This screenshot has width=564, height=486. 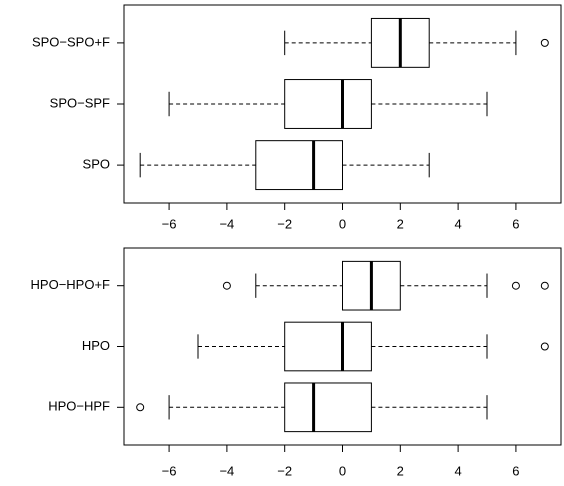 What do you see at coordinates (71, 284) in the screenshot?
I see `category-label: HPO−HPO+F` at bounding box center [71, 284].